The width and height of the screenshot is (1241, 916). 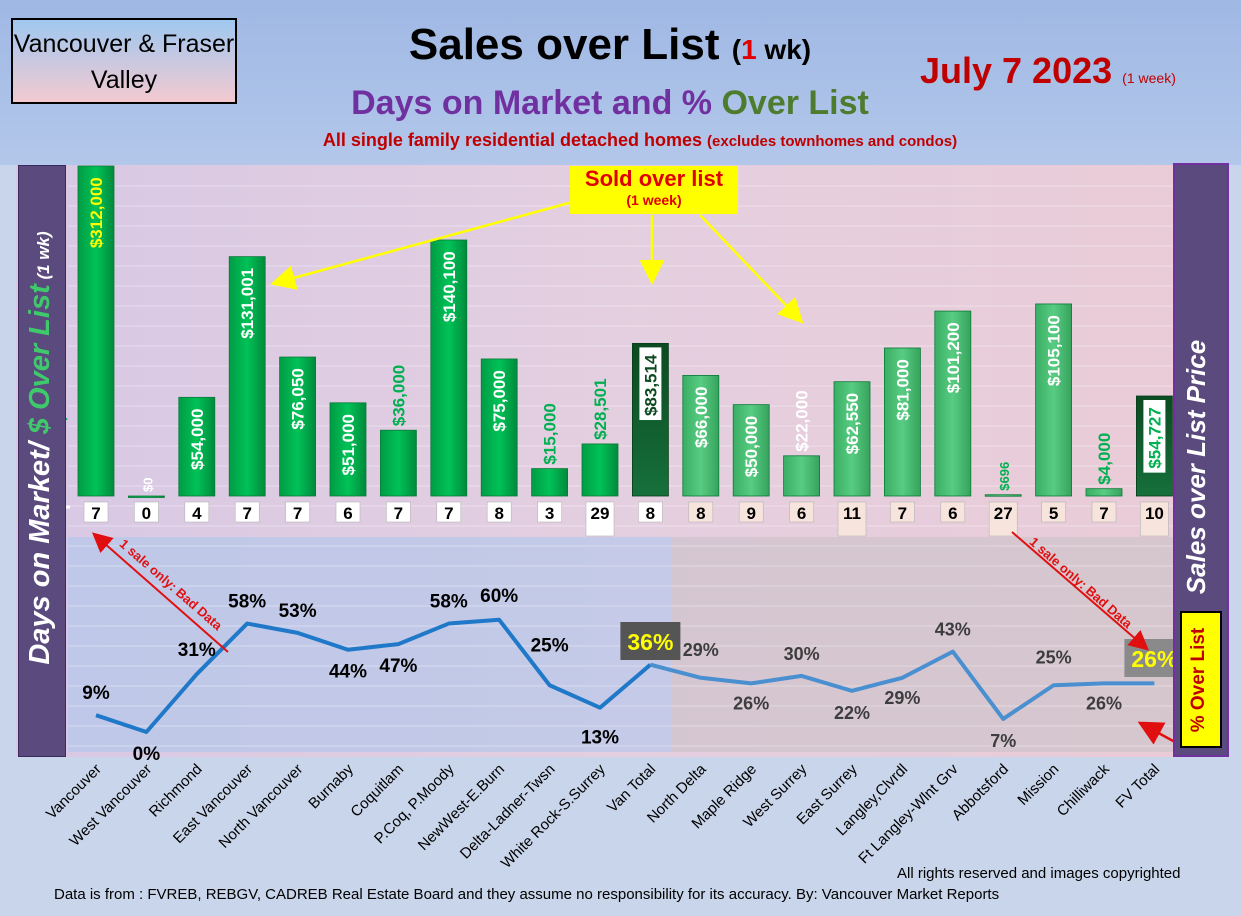 What do you see at coordinates (44, 448) in the screenshot?
I see `left-axis-label: Days on Market/ $ Over List (1 wk)` at bounding box center [44, 448].